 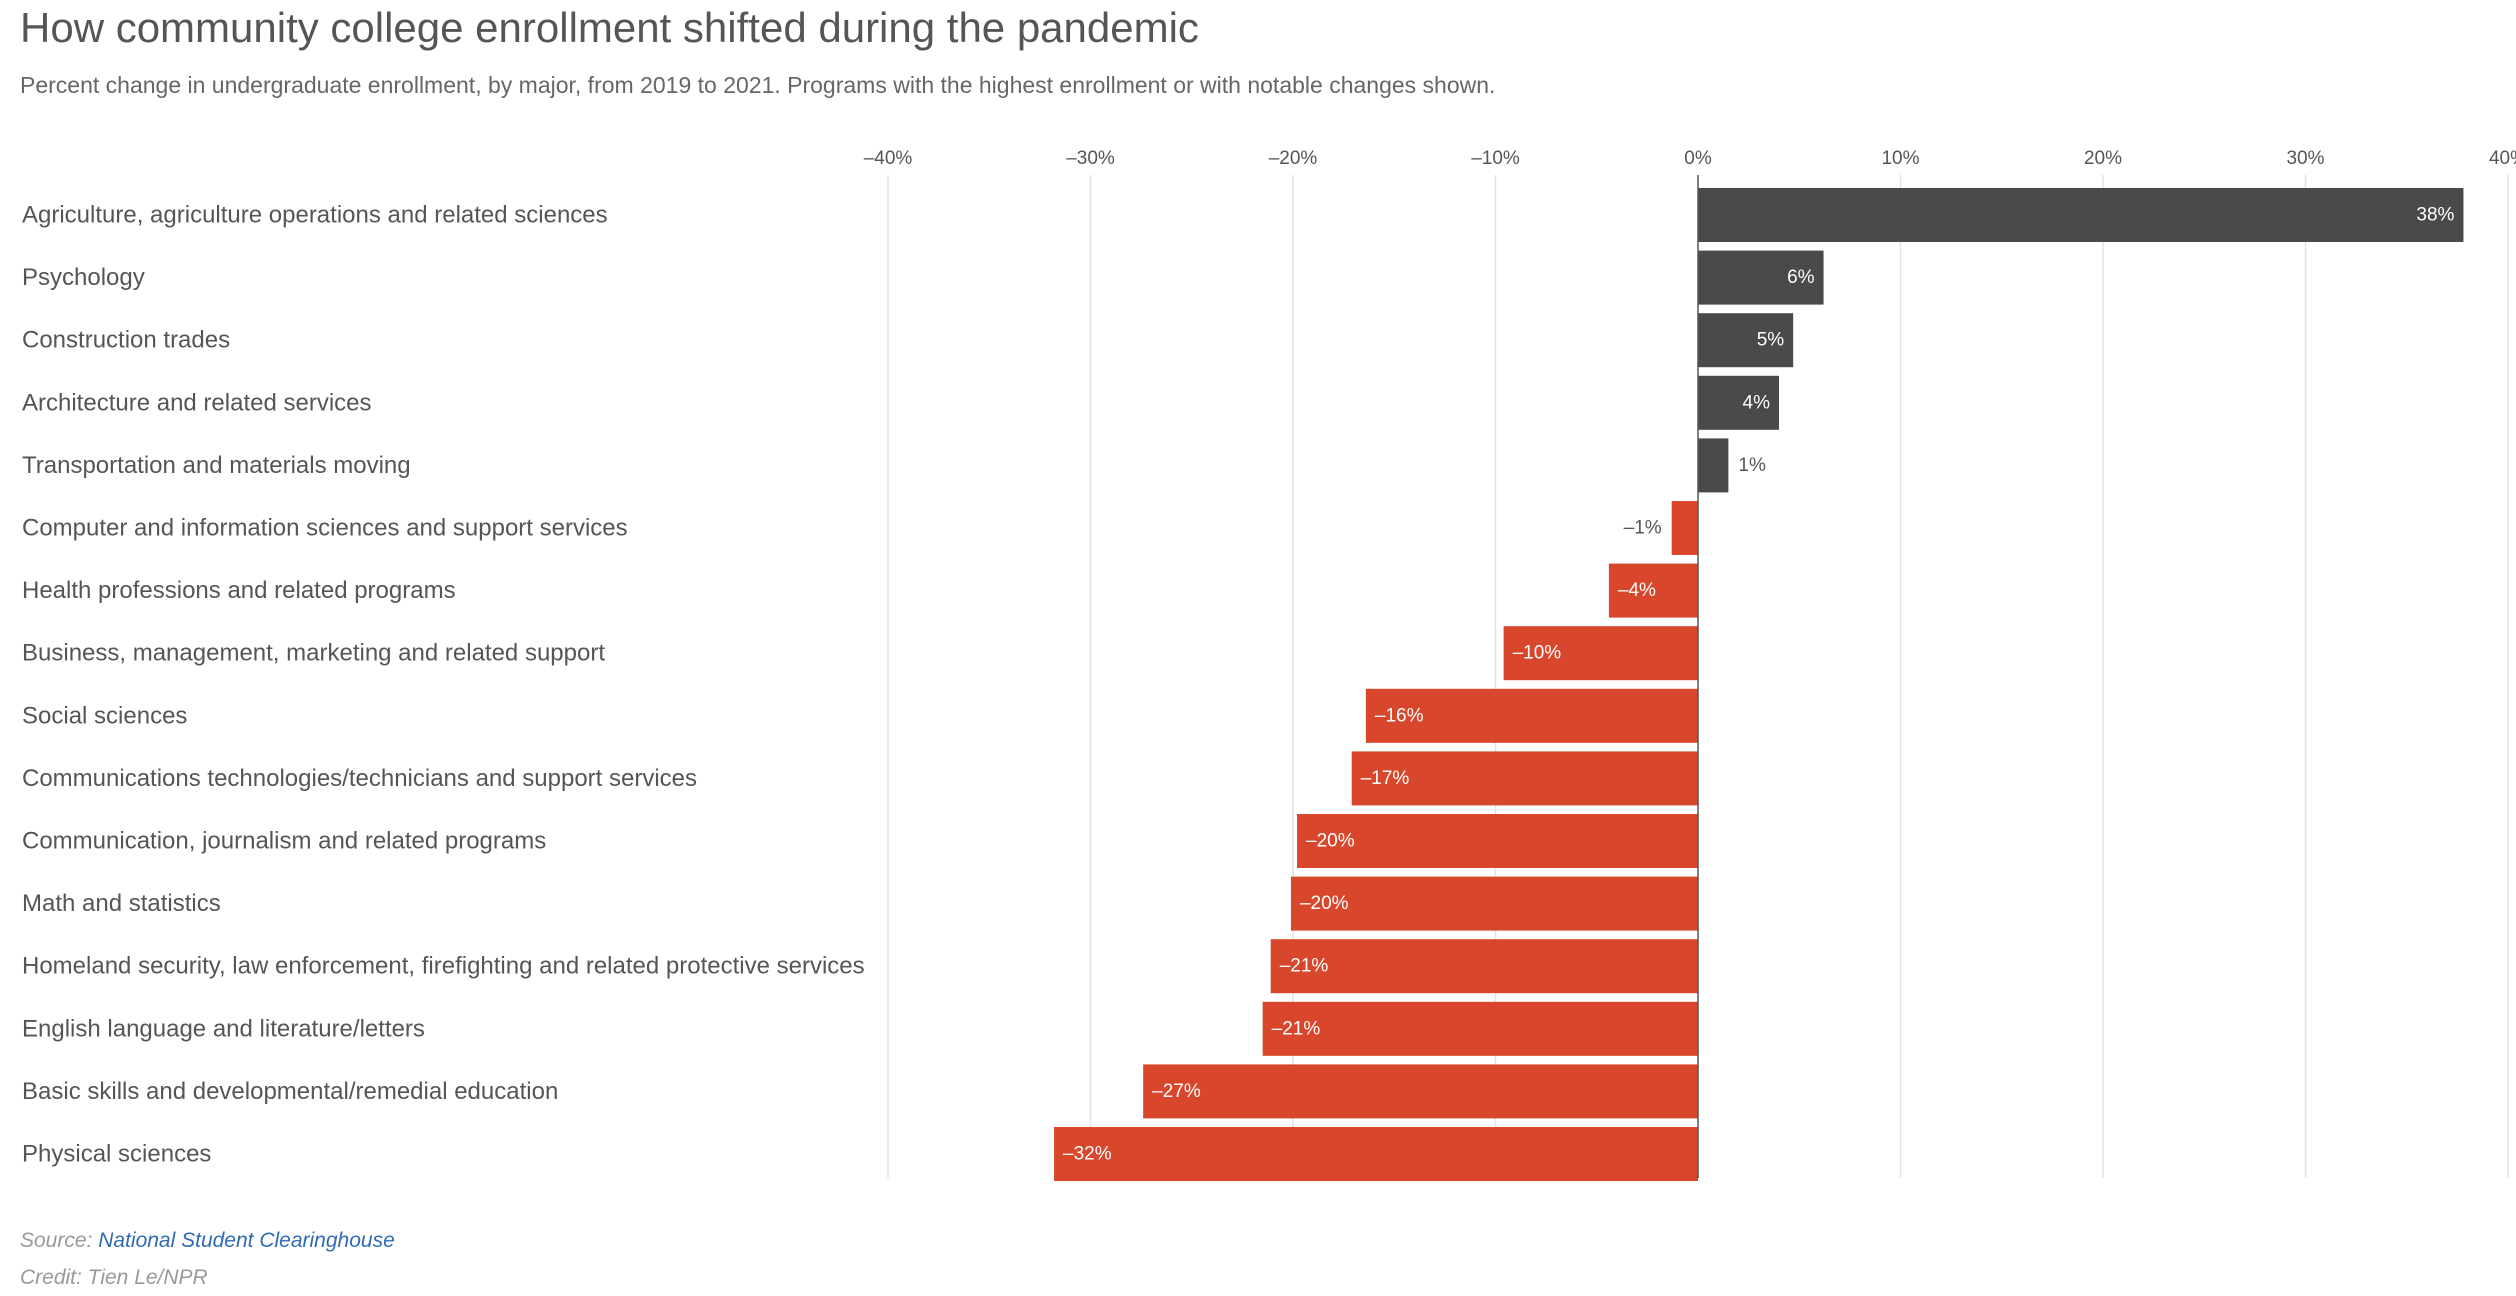 What do you see at coordinates (121, 903) in the screenshot?
I see `category-label: Math and statistics` at bounding box center [121, 903].